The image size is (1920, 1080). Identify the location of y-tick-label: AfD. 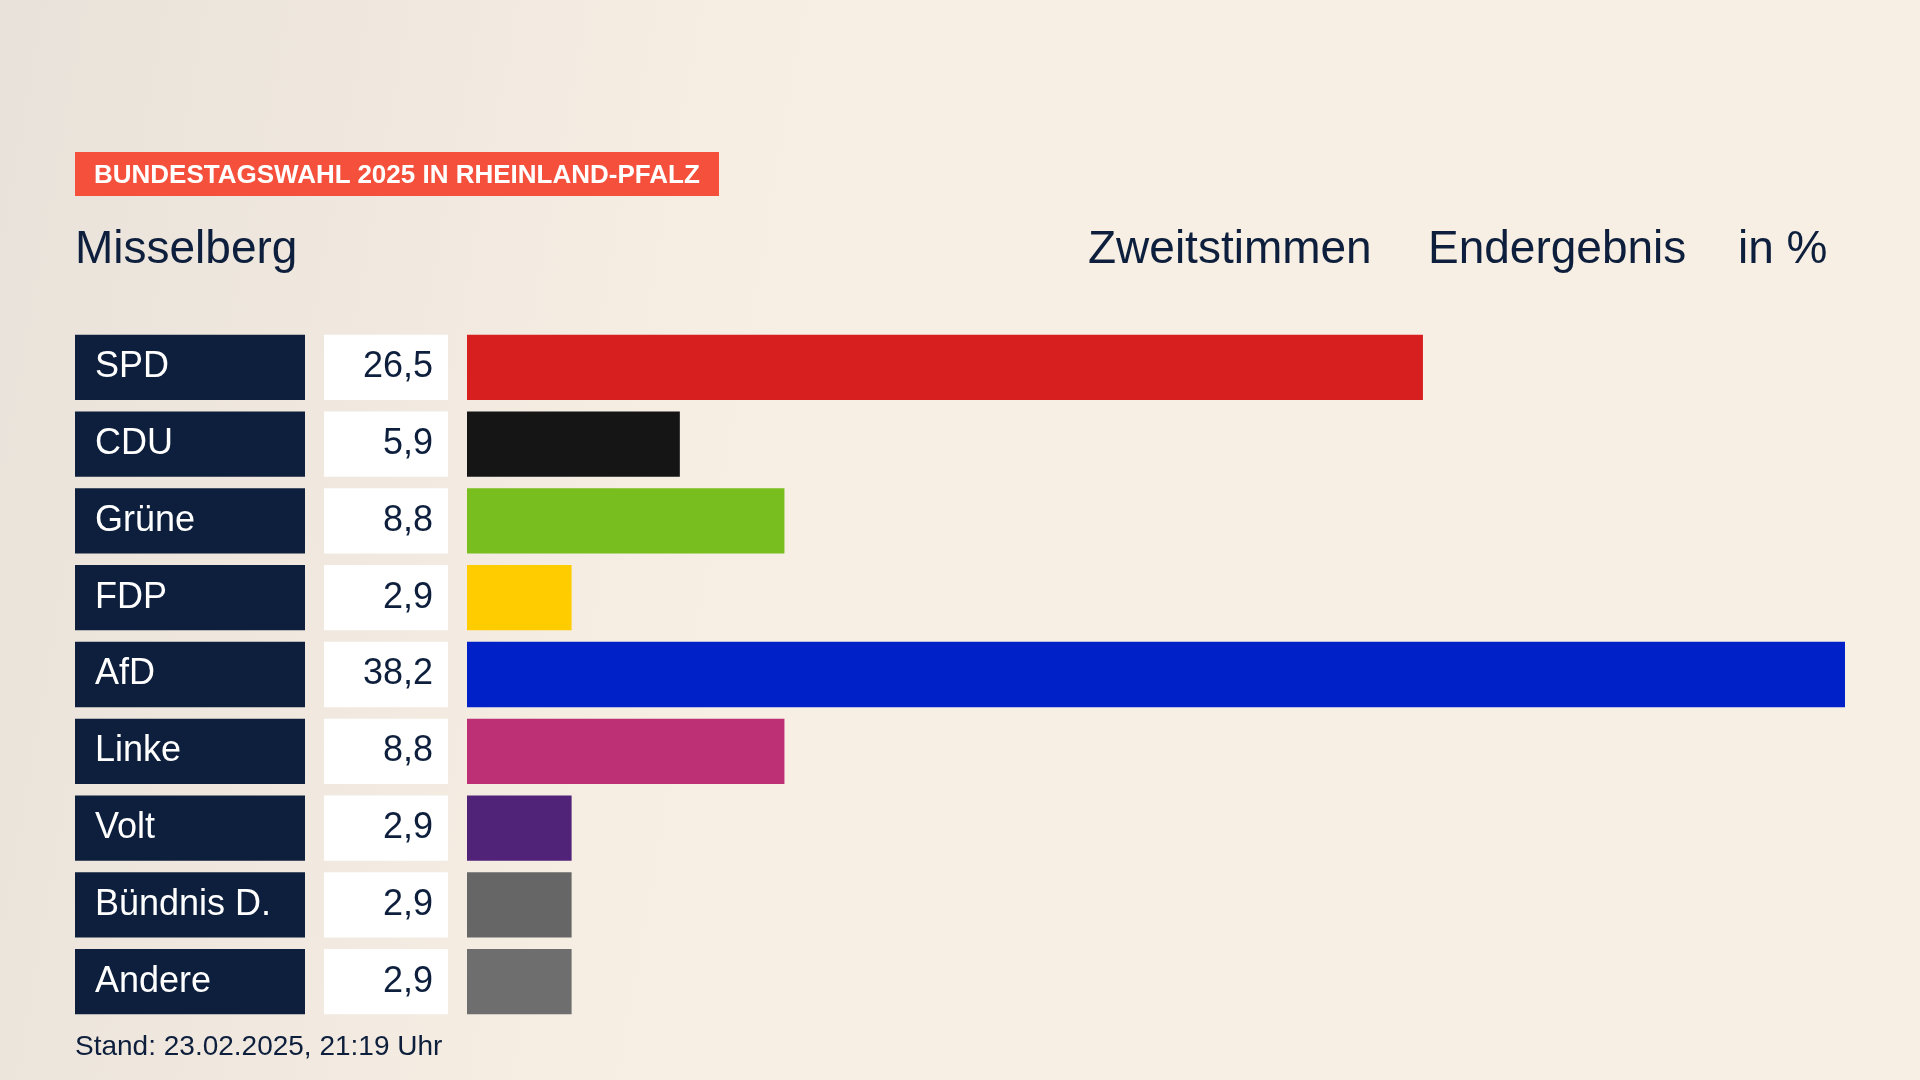
(125, 672).